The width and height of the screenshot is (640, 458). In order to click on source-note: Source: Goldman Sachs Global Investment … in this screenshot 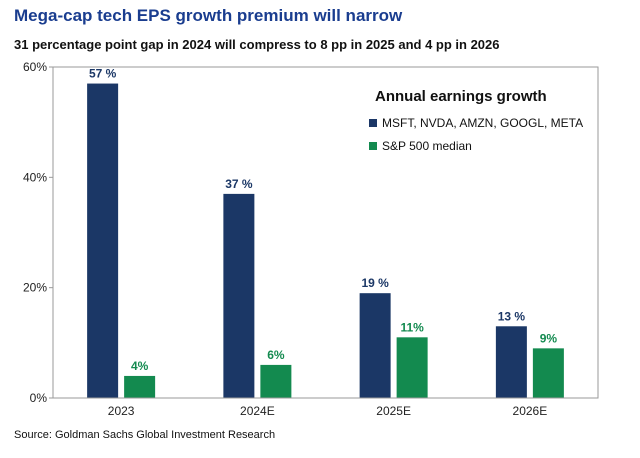, I will do `click(145, 435)`.